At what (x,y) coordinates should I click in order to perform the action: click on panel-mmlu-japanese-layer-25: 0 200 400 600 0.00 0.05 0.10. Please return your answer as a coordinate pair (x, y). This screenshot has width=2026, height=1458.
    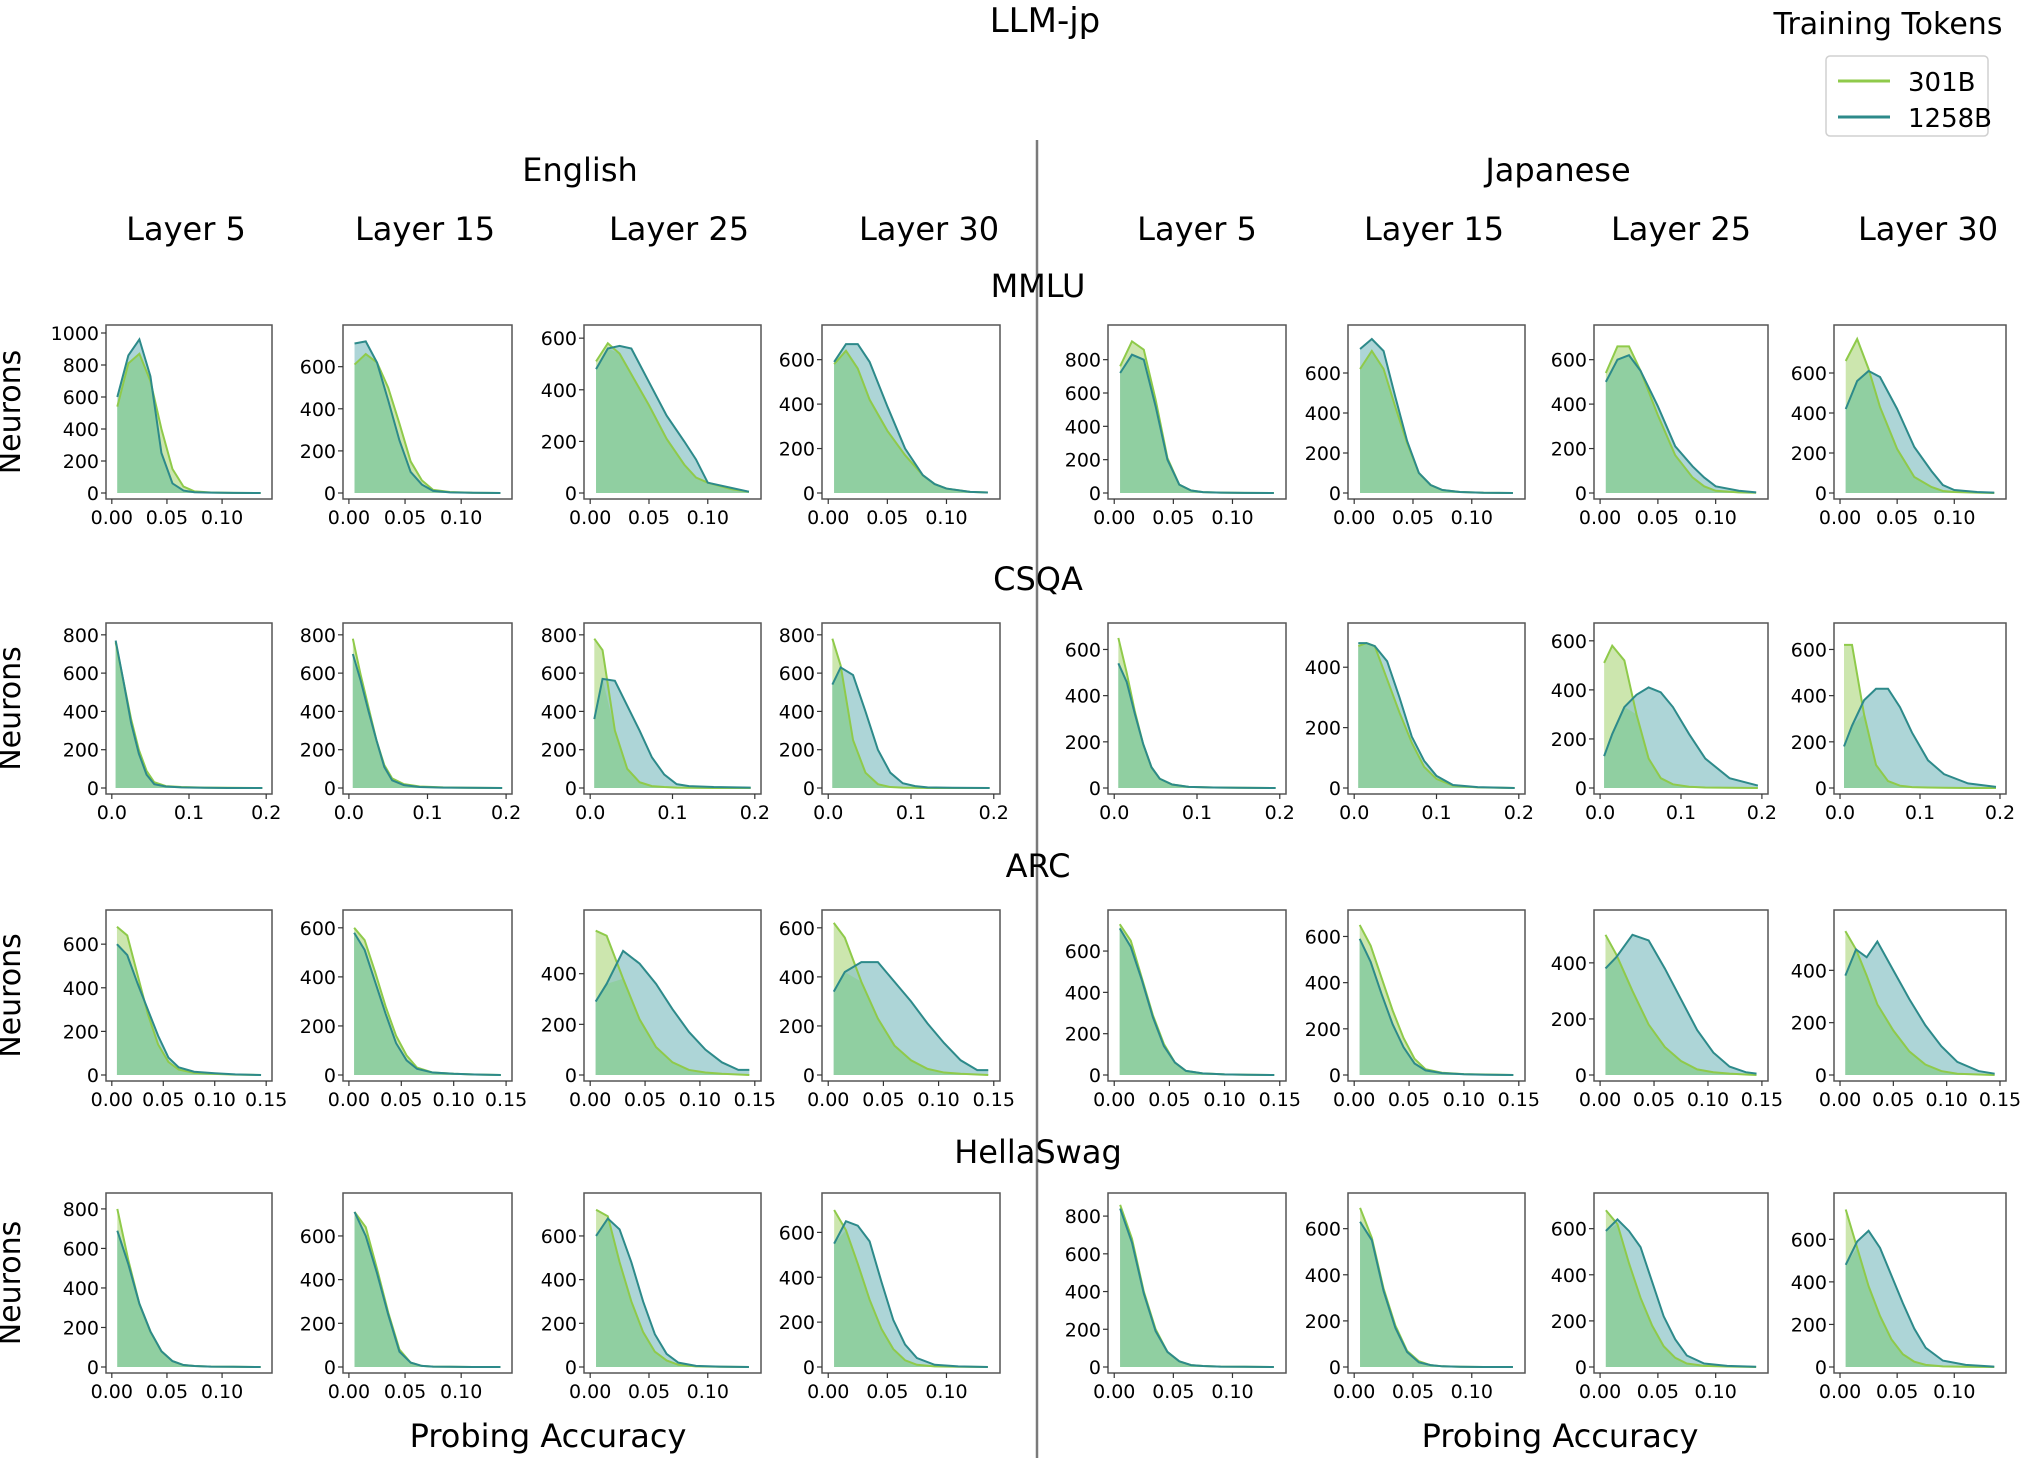
    Looking at the image, I should click on (1660, 426).